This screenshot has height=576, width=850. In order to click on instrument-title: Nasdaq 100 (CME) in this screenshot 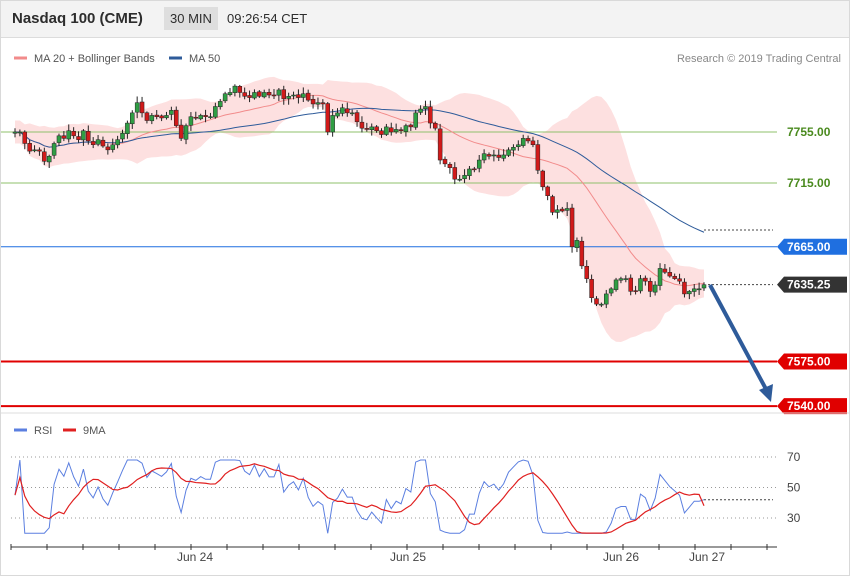, I will do `click(77, 18)`.